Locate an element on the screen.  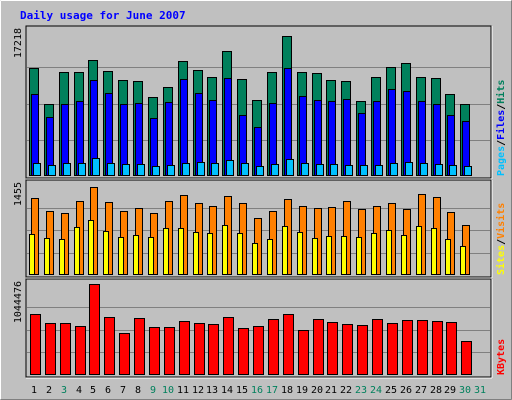
day-label: 13 is located at coordinates (212, 390).